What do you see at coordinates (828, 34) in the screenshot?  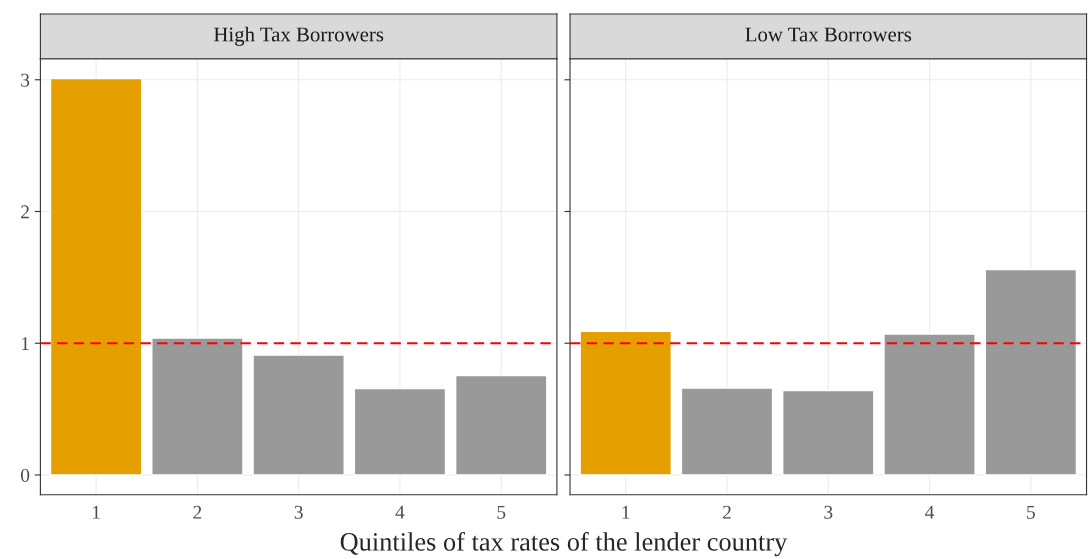 I see `chart-title: Low Tax Borrowers` at bounding box center [828, 34].